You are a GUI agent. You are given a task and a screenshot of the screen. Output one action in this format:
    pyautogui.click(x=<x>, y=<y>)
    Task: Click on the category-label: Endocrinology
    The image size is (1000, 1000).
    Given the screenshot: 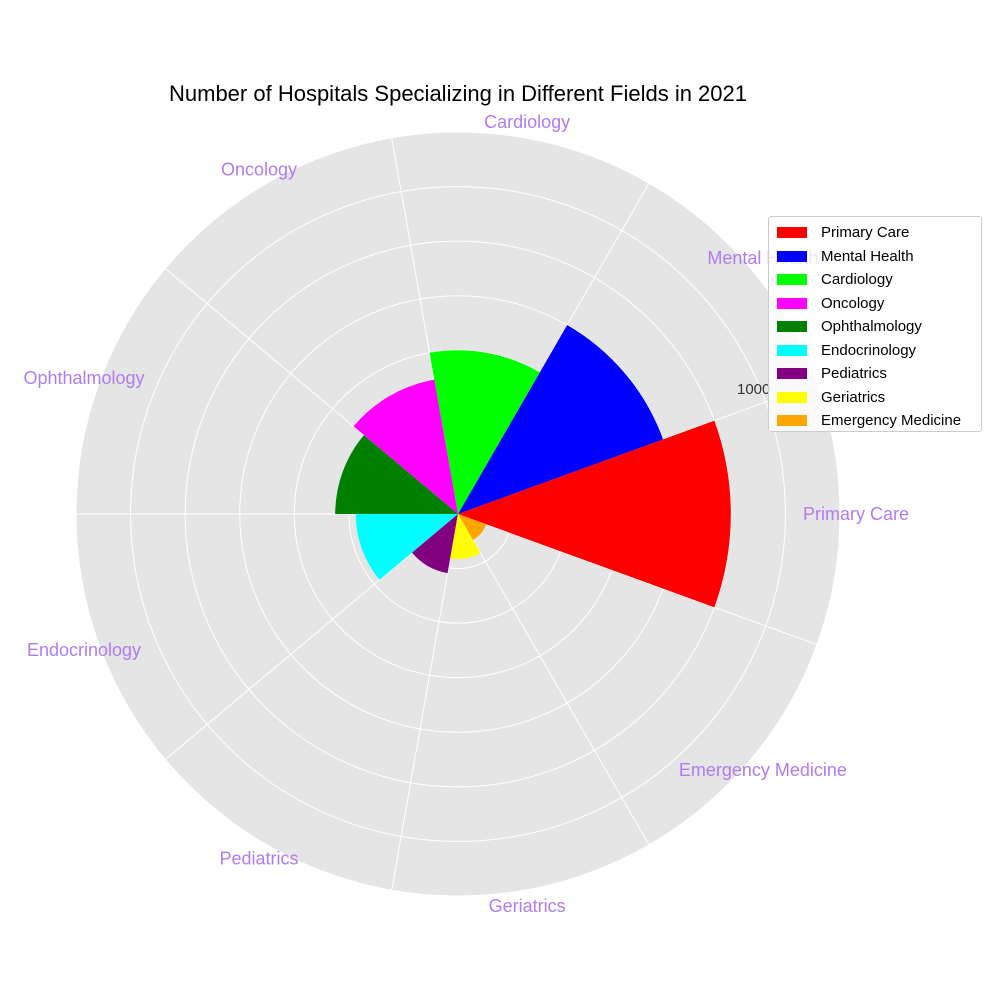 What is the action you would take?
    pyautogui.click(x=84, y=650)
    